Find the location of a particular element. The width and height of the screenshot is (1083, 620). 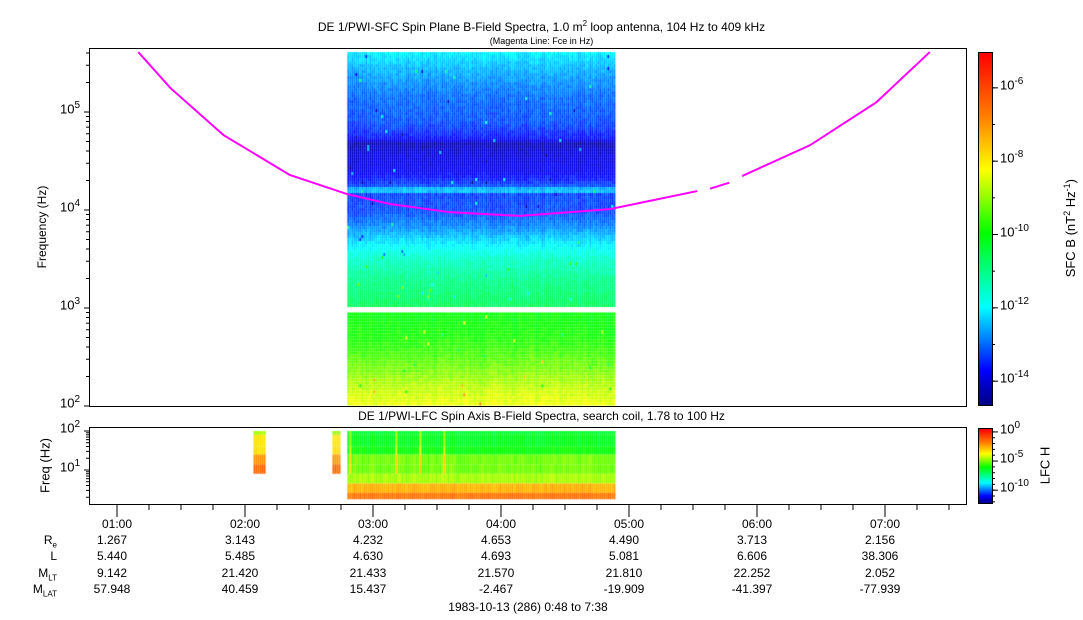

ephemeris-value: 5.485 is located at coordinates (240, 556).